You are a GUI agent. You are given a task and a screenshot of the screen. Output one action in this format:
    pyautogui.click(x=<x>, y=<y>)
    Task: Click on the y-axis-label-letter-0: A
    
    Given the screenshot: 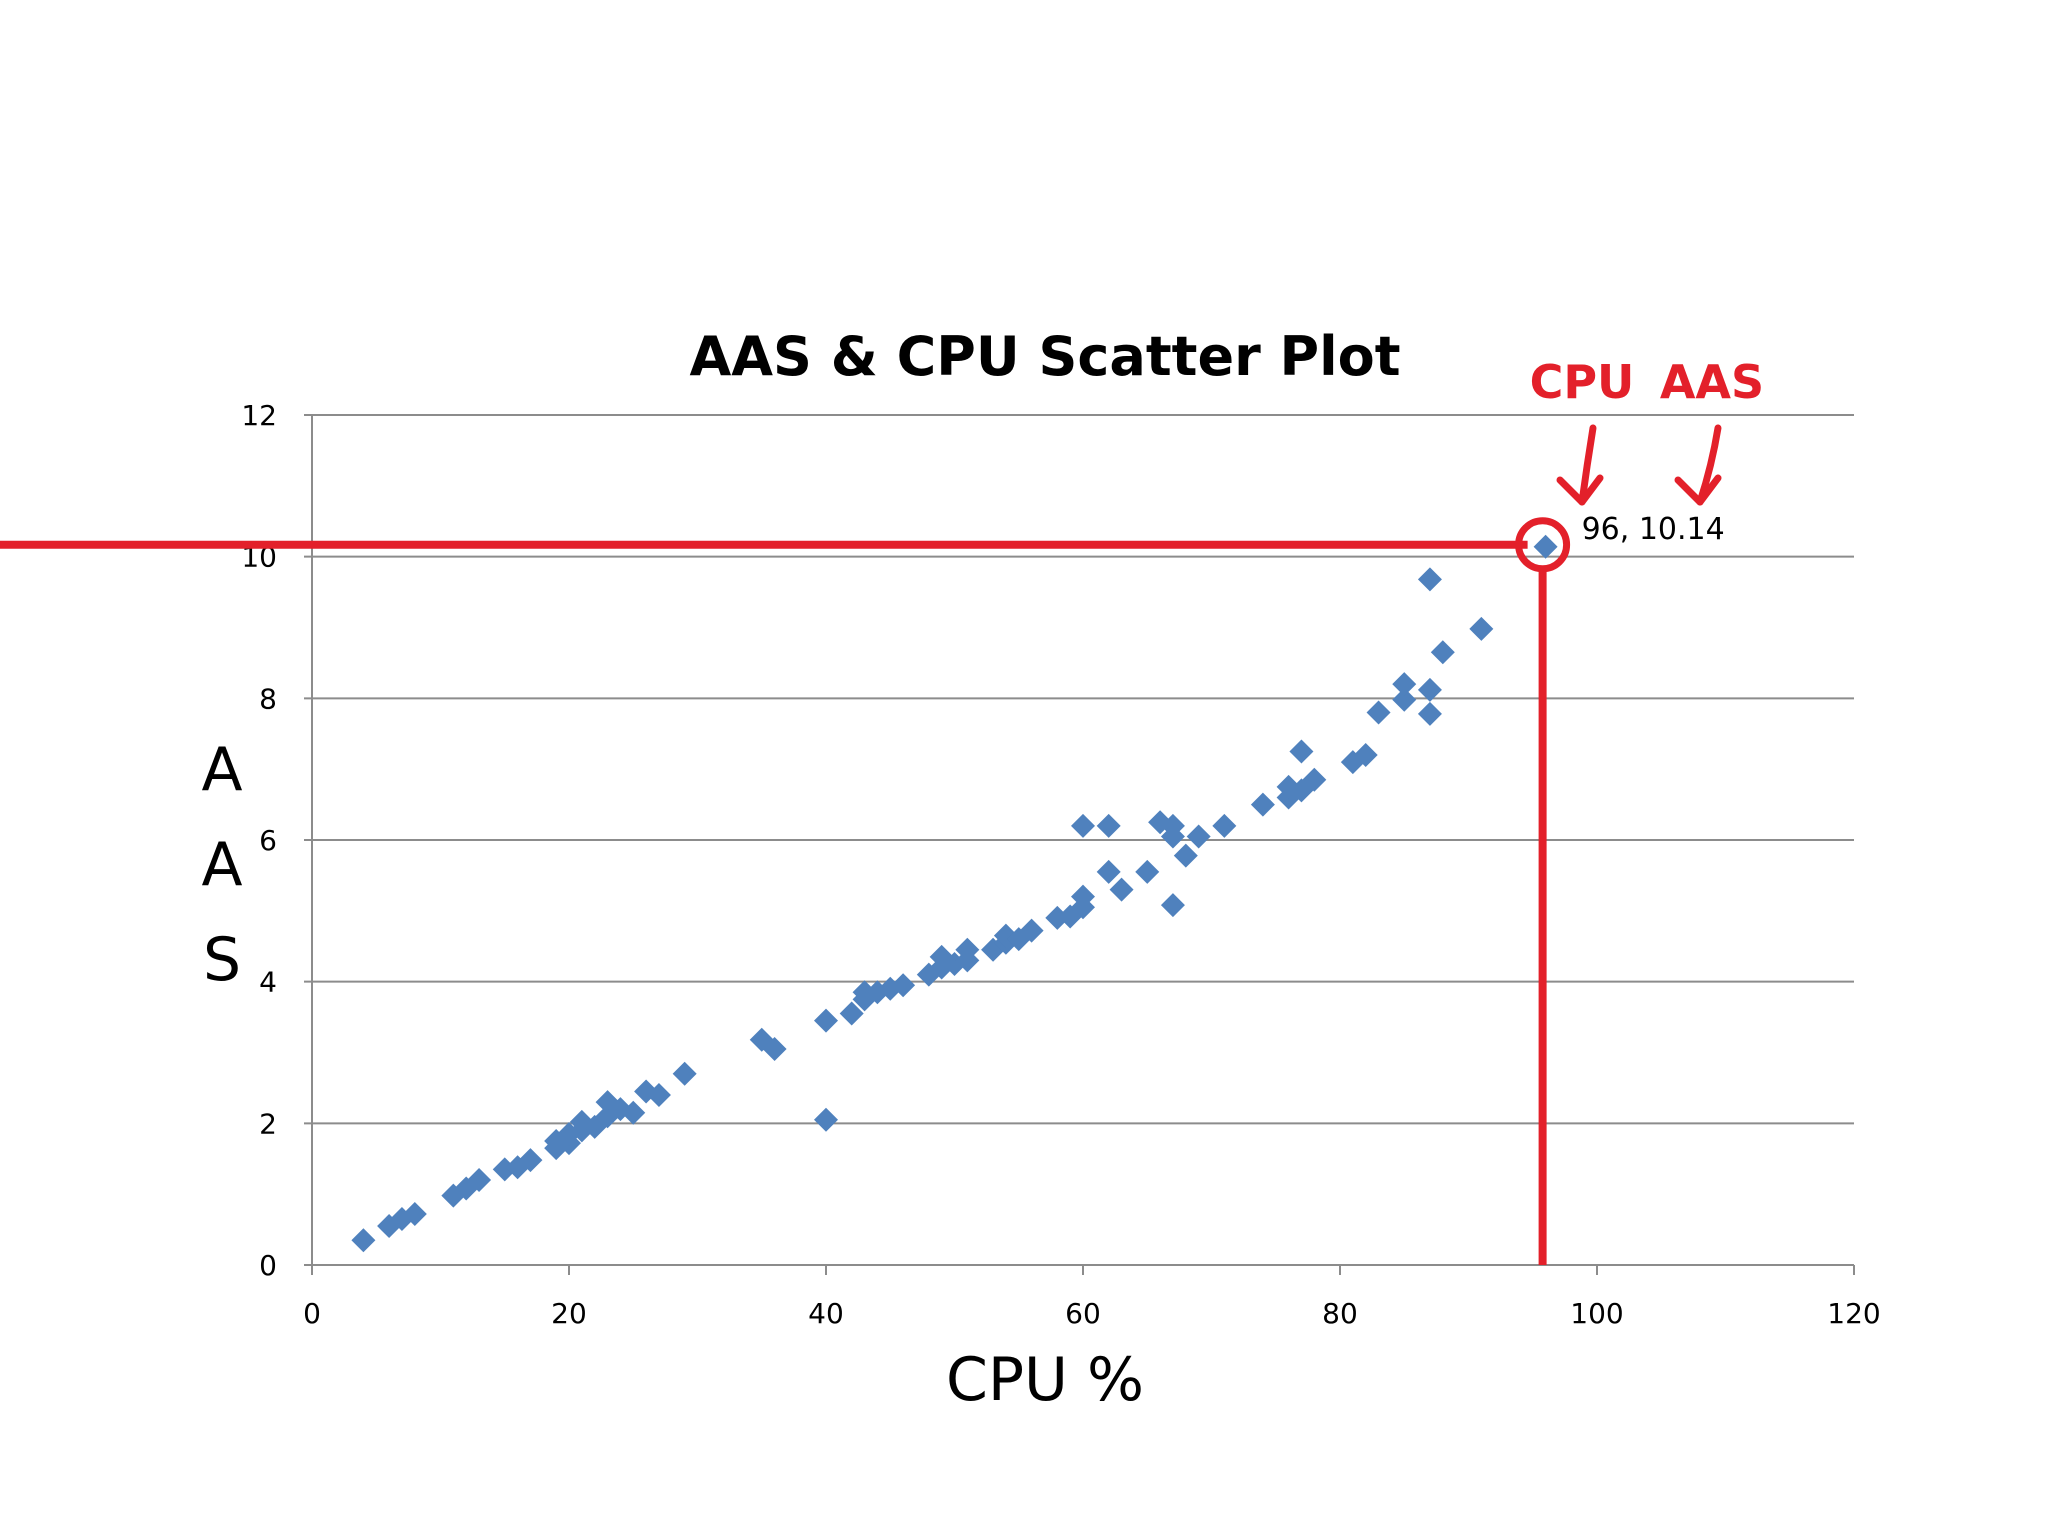 What is the action you would take?
    pyautogui.click(x=221, y=770)
    